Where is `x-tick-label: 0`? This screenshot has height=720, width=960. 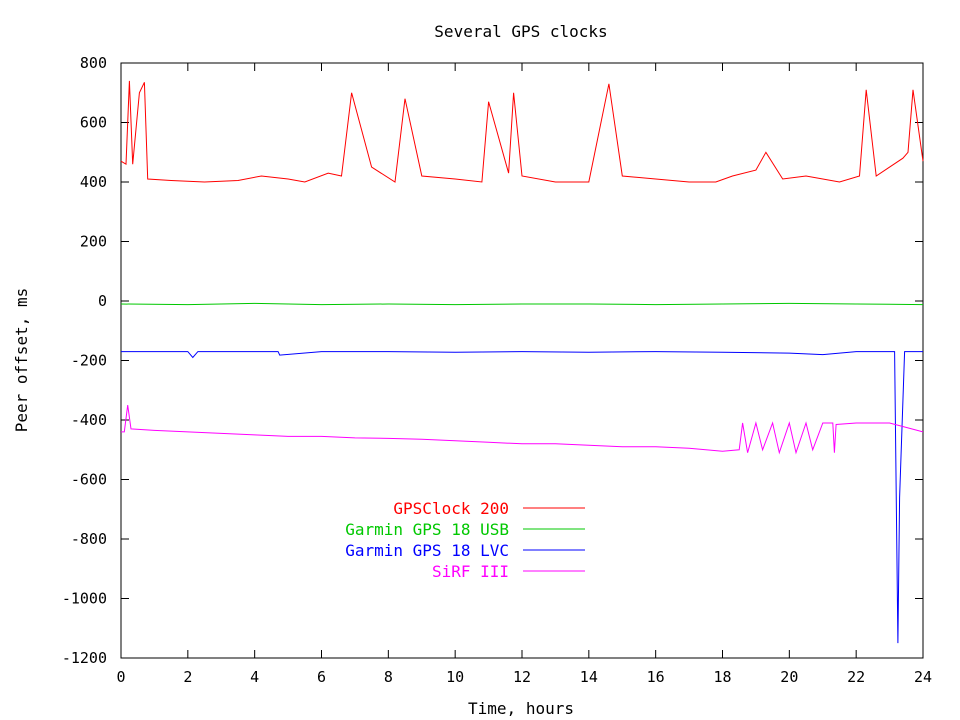
x-tick-label: 0 is located at coordinates (120, 677).